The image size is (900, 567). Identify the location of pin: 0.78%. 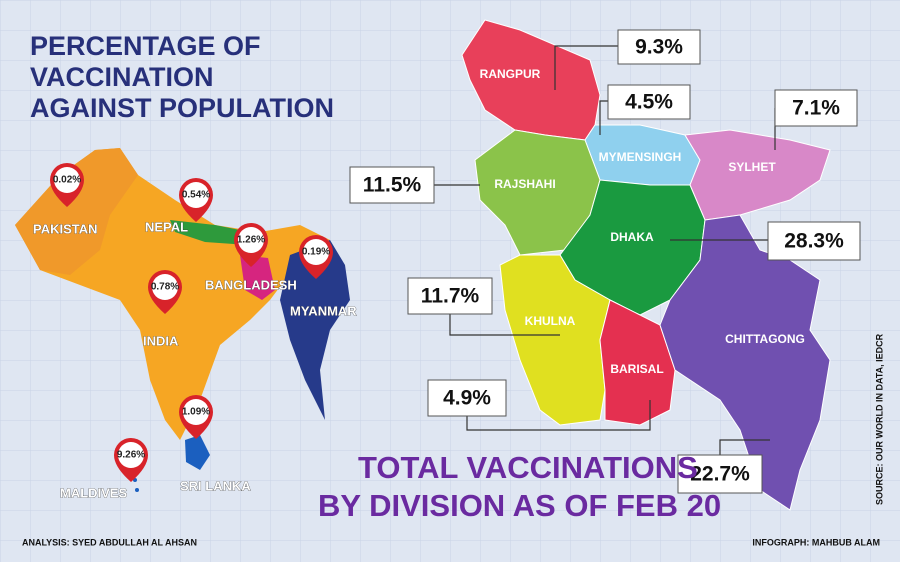
(165, 292).